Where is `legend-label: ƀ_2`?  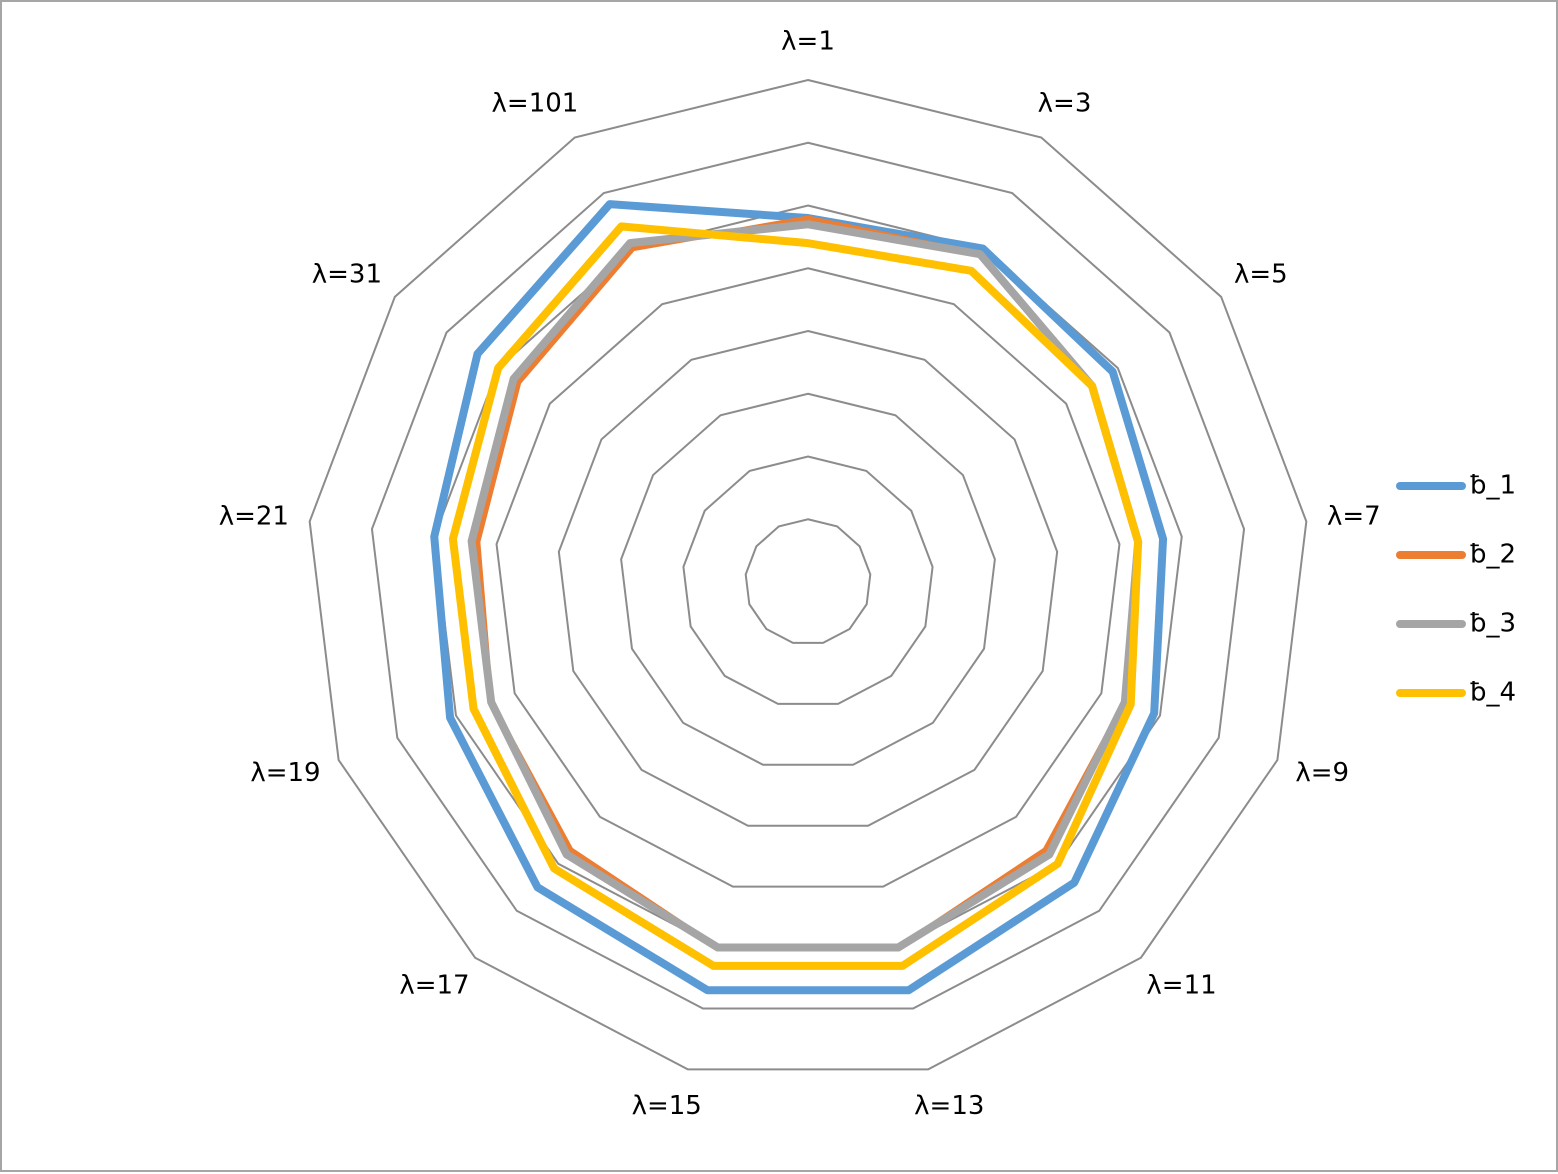
legend-label: ƀ_2 is located at coordinates (1493, 555).